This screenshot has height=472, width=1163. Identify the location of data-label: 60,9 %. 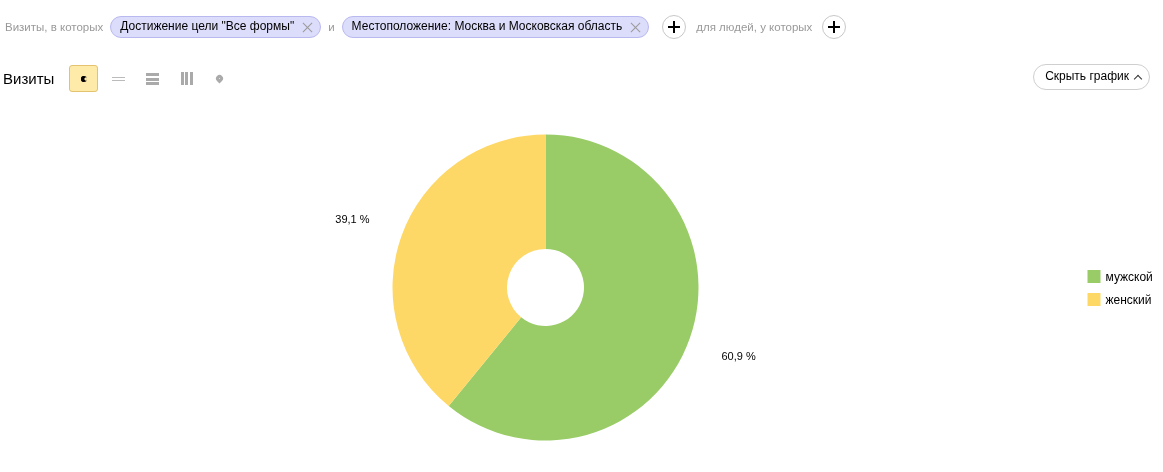
(738, 356).